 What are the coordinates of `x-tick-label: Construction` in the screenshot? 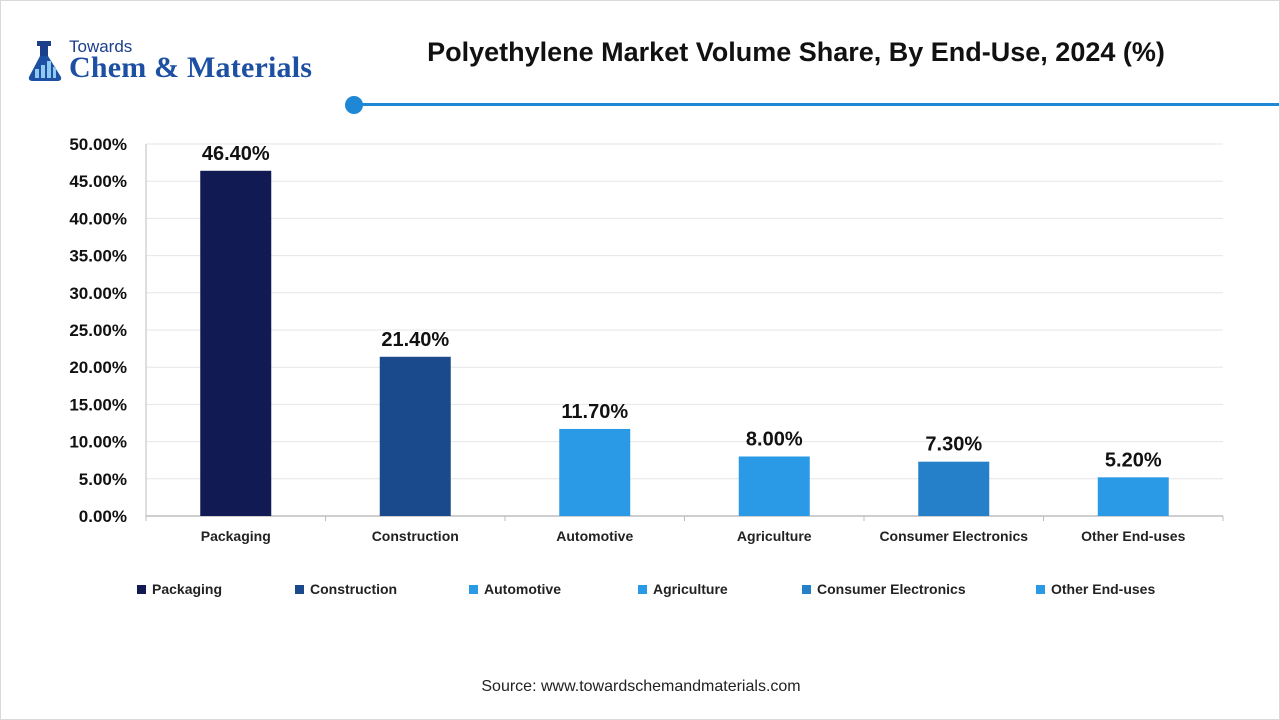 It's located at (415, 536).